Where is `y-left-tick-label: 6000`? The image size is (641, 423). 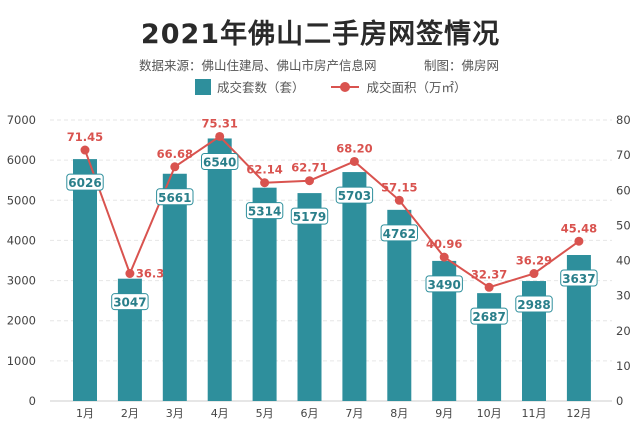
y-left-tick-label: 6000 is located at coordinates (21, 160).